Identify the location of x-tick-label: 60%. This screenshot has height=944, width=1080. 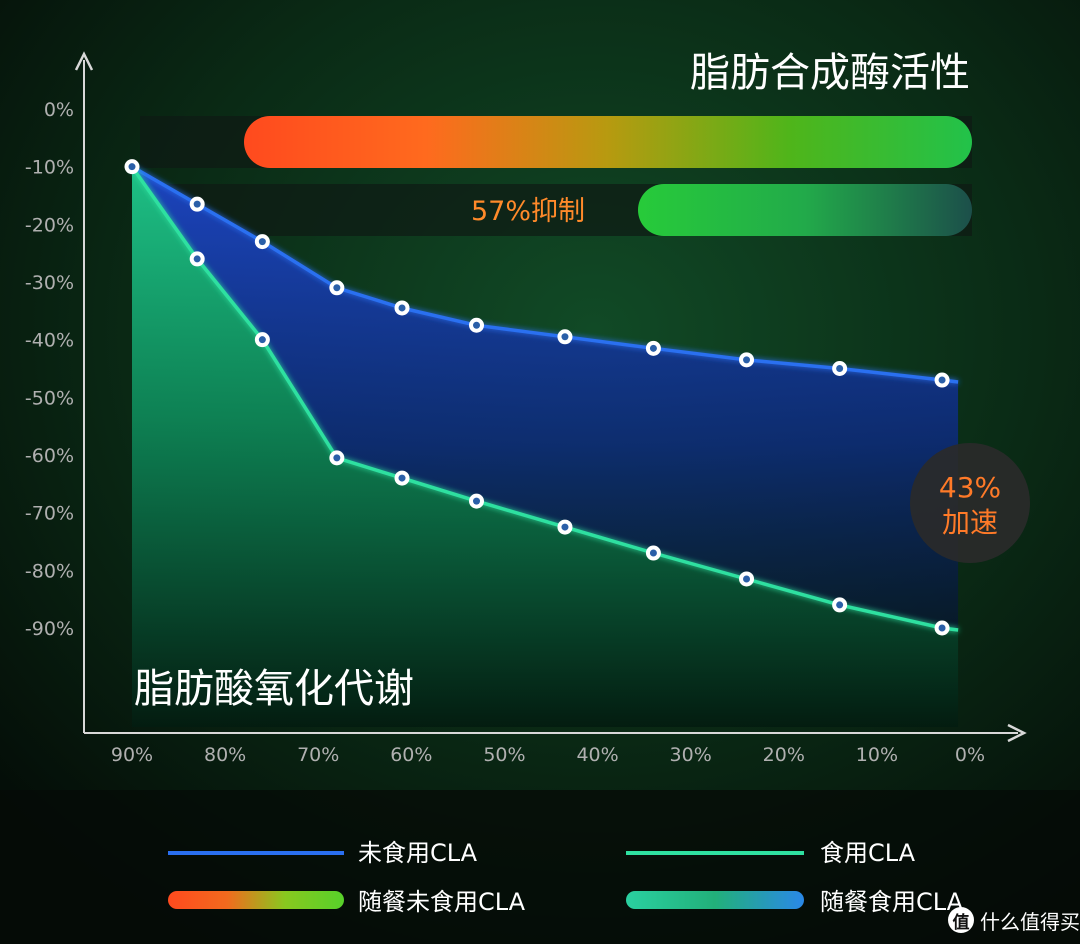
(411, 755).